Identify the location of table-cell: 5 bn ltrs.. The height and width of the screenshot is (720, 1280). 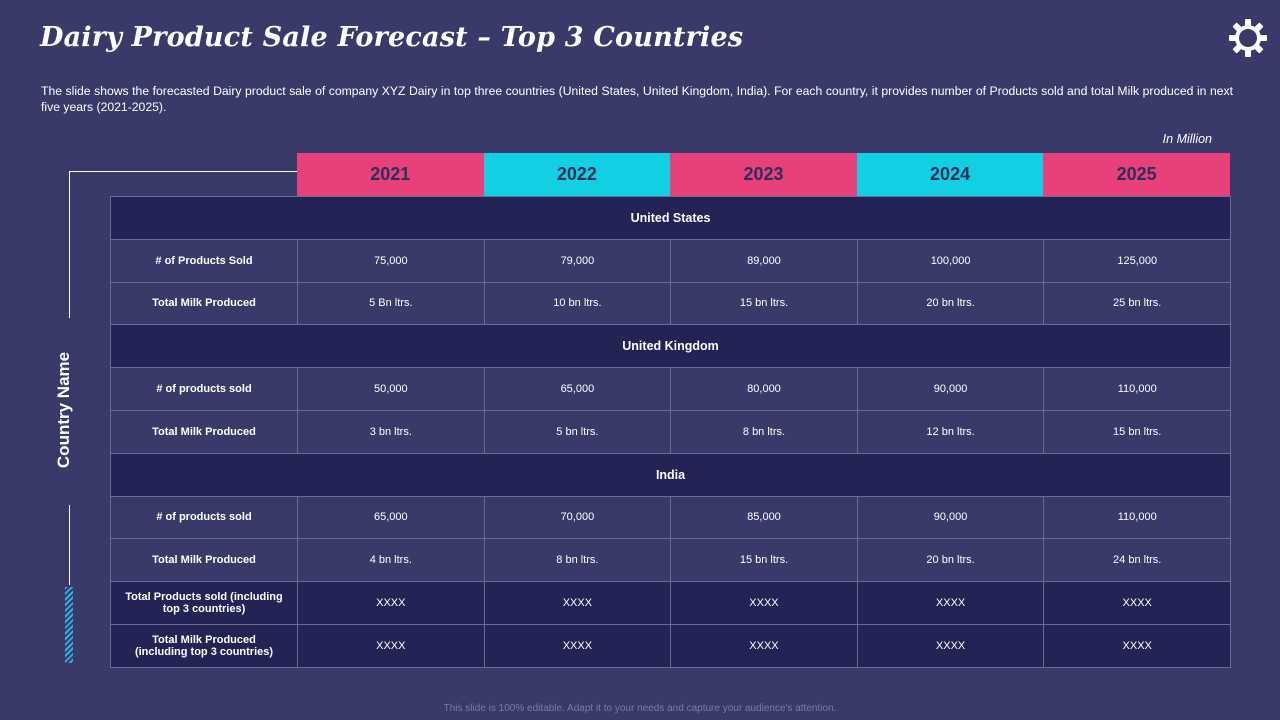
(577, 431).